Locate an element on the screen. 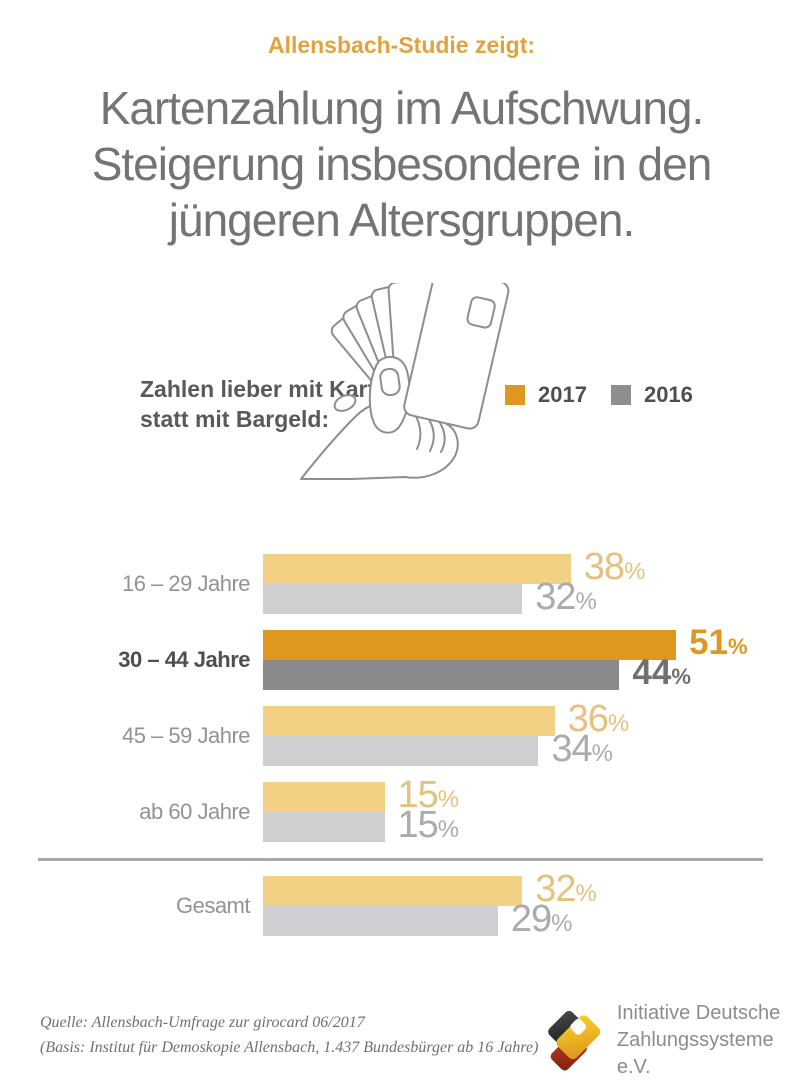  bar-2017-gesamt is located at coordinates (393, 891).